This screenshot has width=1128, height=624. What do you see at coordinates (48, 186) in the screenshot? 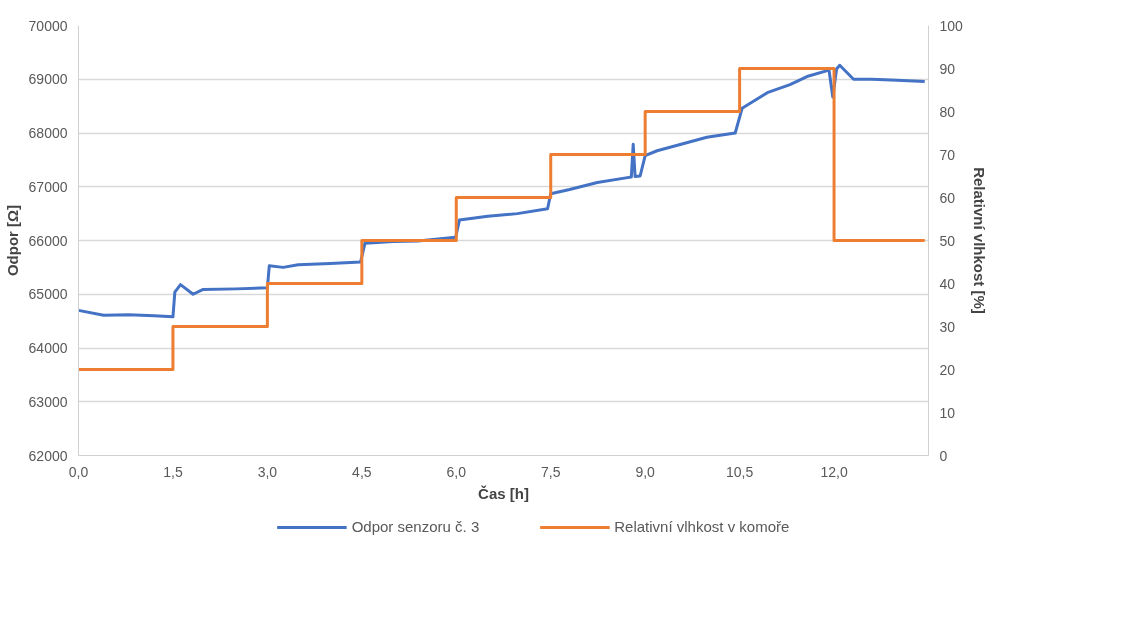
I see `y-tick-label: 67000` at bounding box center [48, 186].